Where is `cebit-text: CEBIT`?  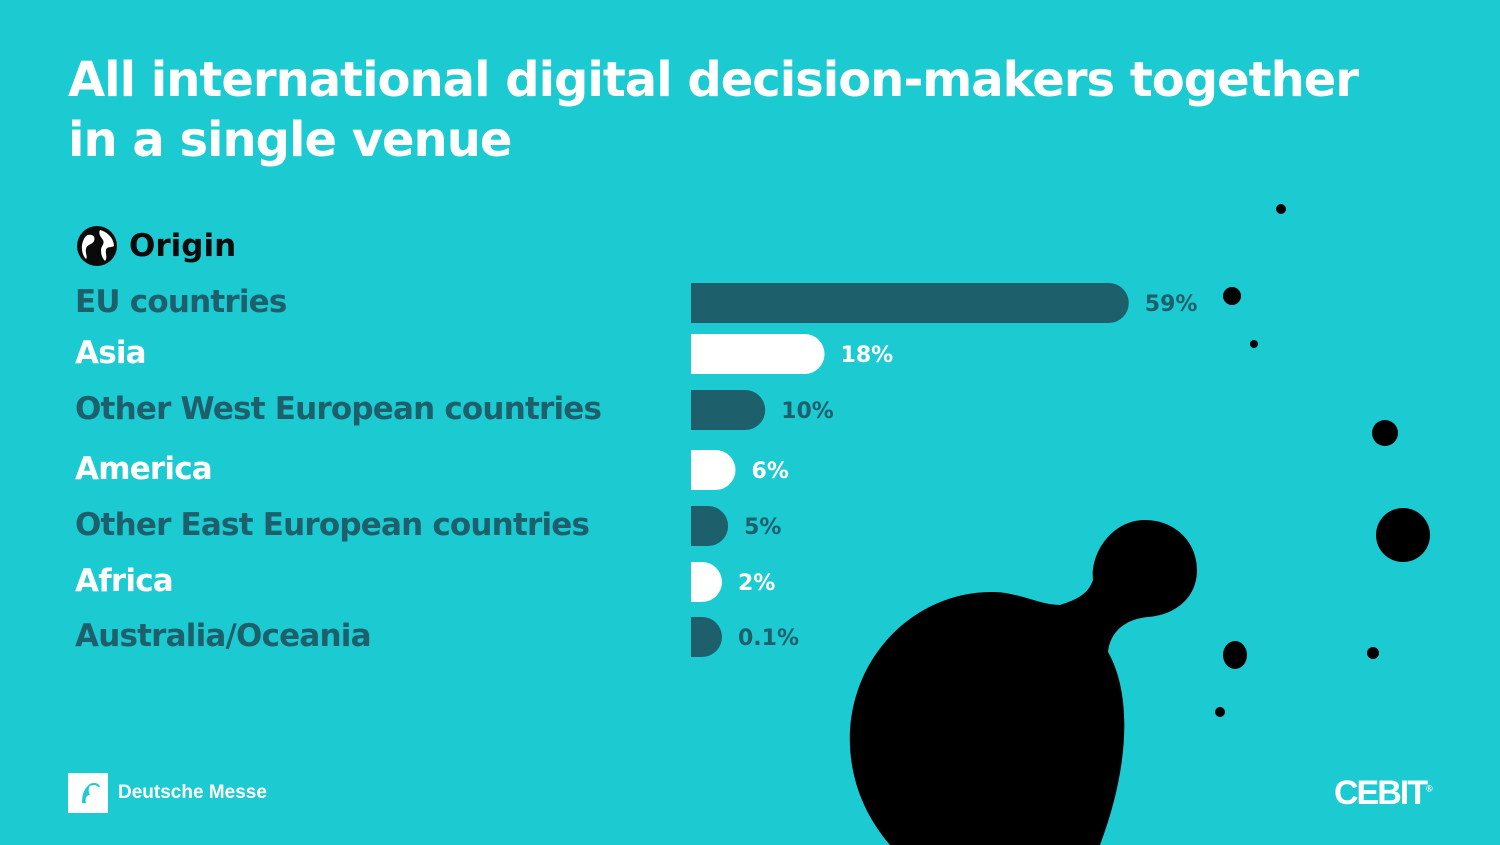 cebit-text: CEBIT is located at coordinates (1381, 793).